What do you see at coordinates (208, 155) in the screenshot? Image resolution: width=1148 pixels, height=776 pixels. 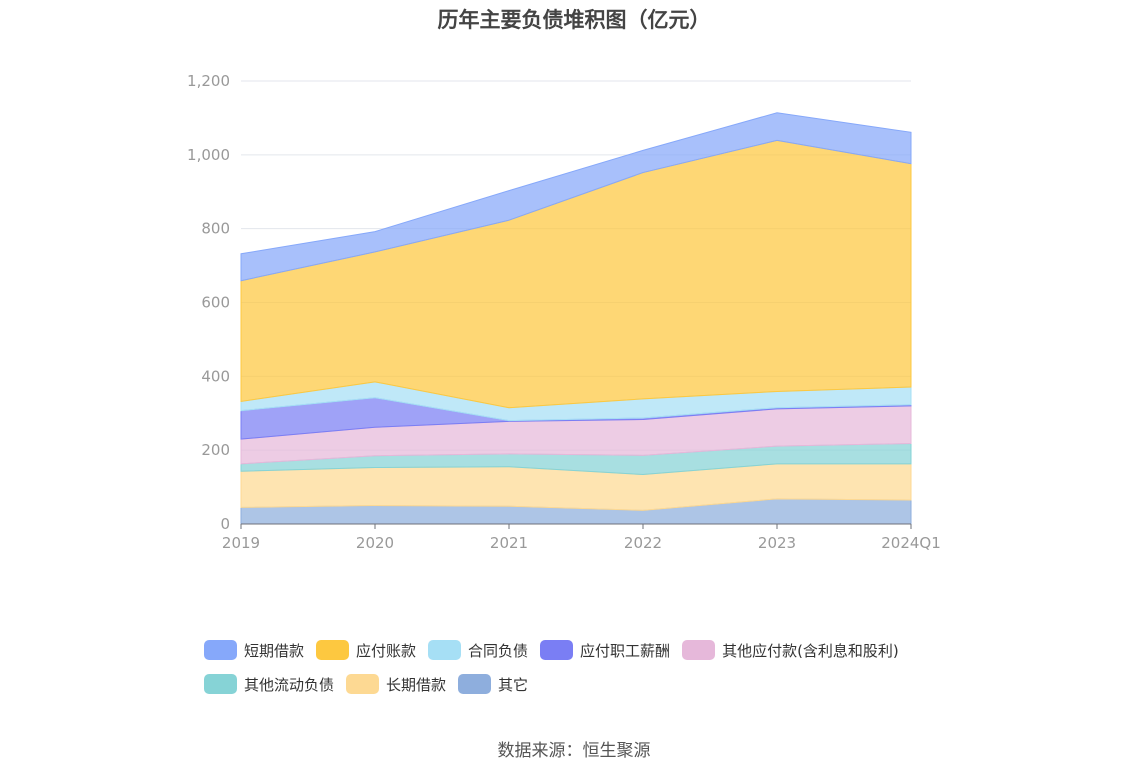 I see `y-tick-label: 1,000` at bounding box center [208, 155].